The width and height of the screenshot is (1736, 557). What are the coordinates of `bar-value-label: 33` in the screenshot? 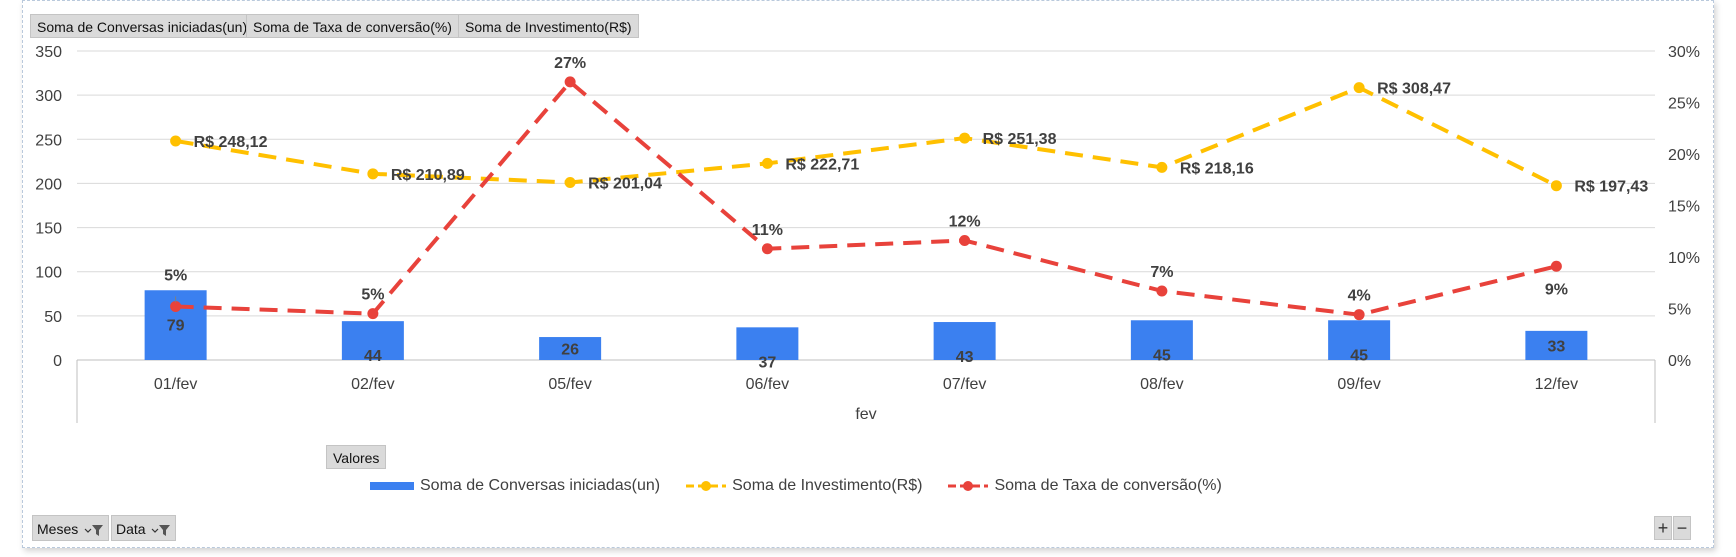 It's located at (1556, 346).